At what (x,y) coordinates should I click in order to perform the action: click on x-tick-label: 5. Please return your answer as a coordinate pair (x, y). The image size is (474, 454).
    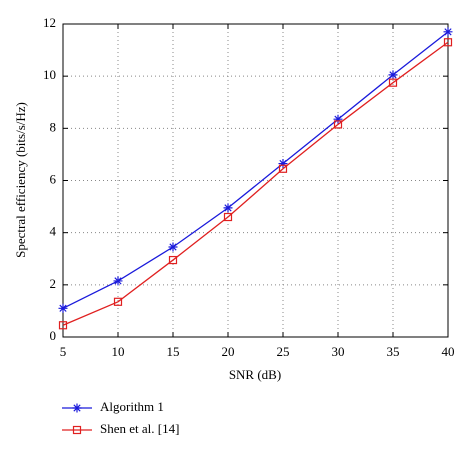
    Looking at the image, I should click on (63, 351).